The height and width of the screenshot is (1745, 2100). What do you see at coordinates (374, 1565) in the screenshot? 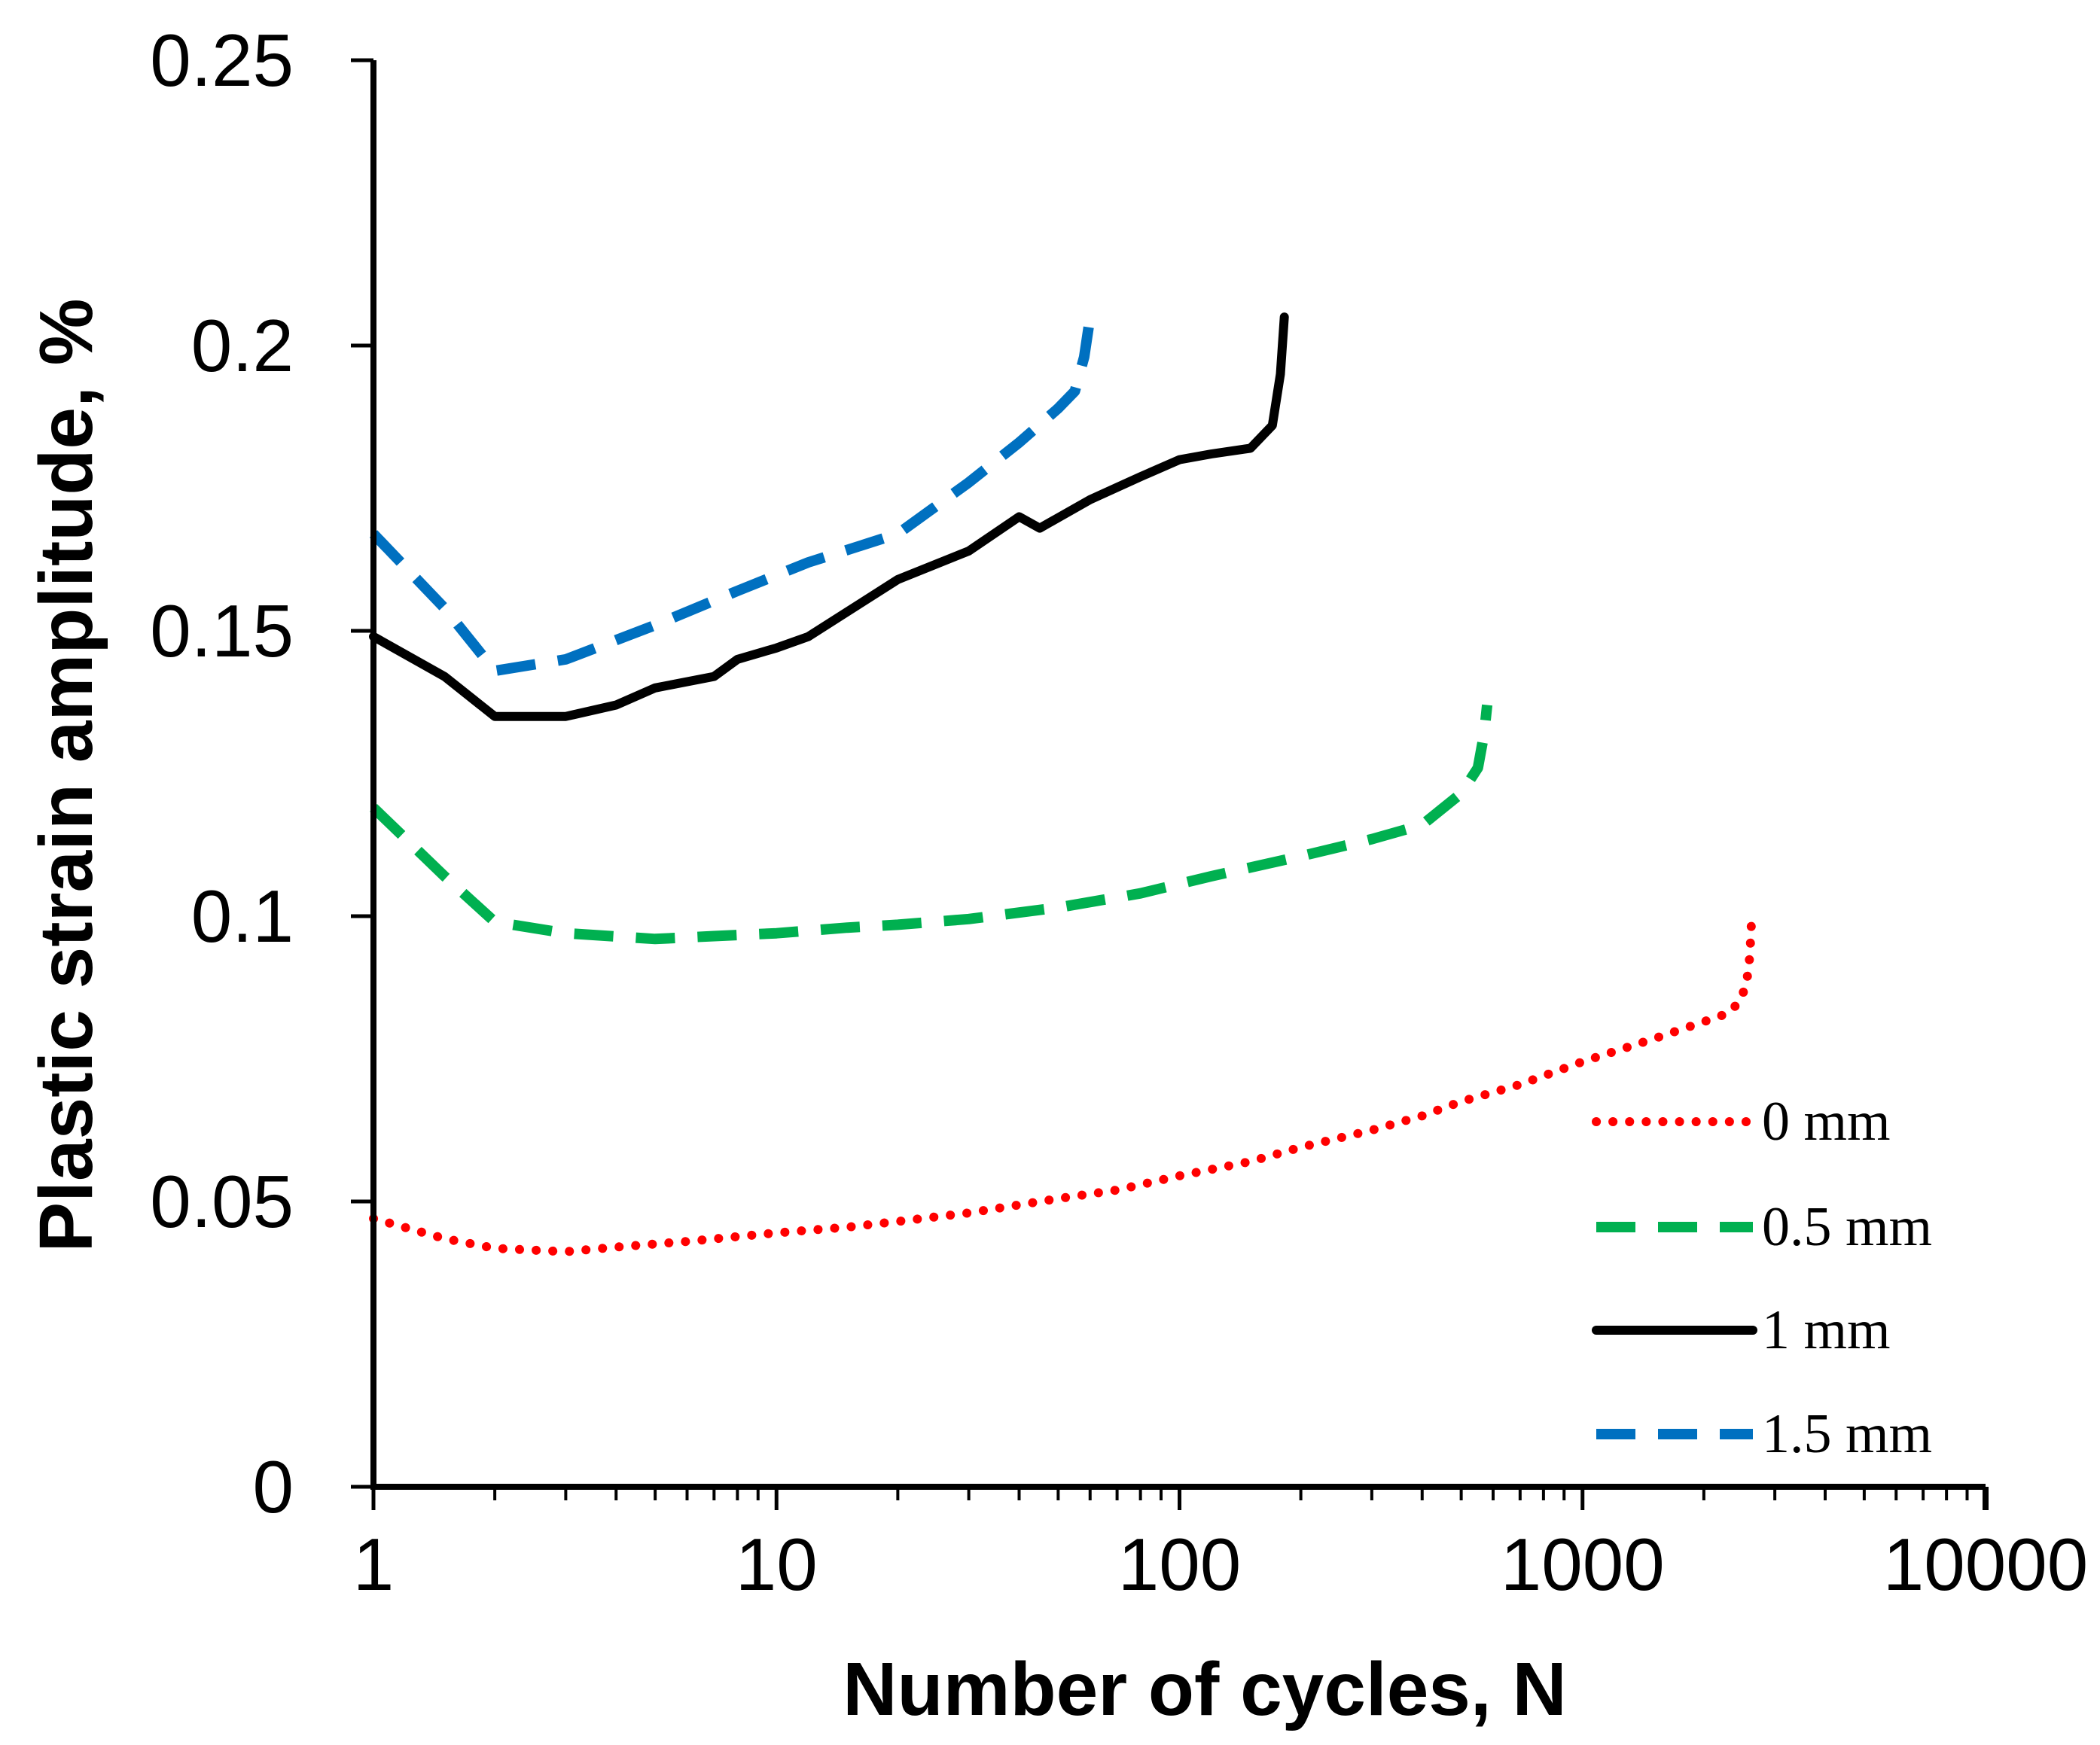
I see `x-tick-label: 1` at bounding box center [374, 1565].